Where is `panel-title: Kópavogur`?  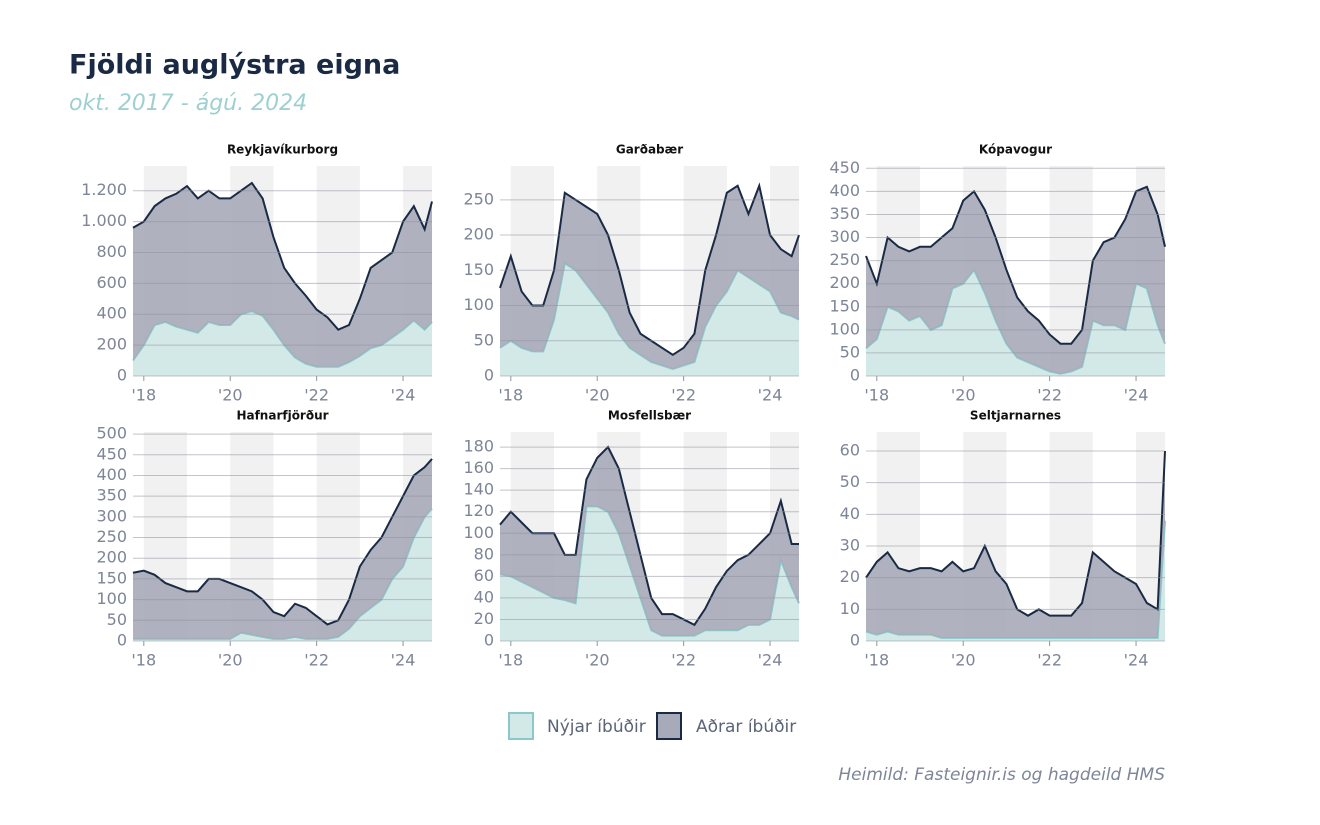
panel-title: Kópavogur is located at coordinates (1015, 150).